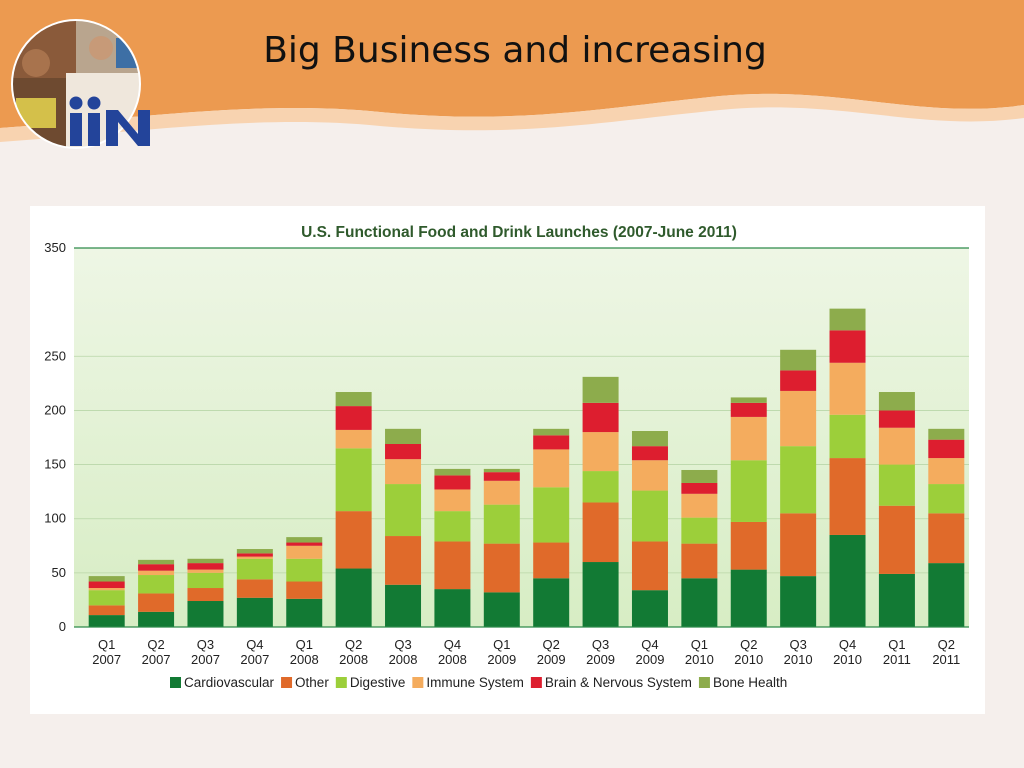 This screenshot has height=768, width=1024. Describe the element at coordinates (55, 518) in the screenshot. I see `y-tick-label: 100` at that location.